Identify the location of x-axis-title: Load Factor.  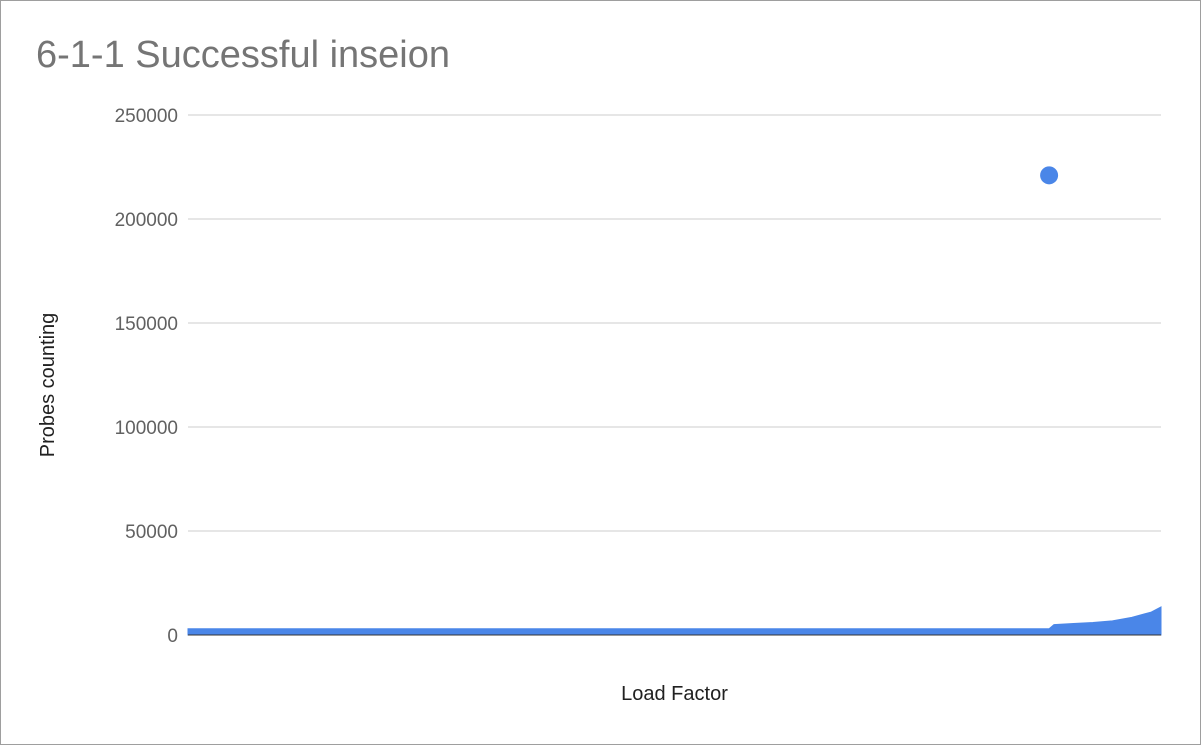
(674, 694).